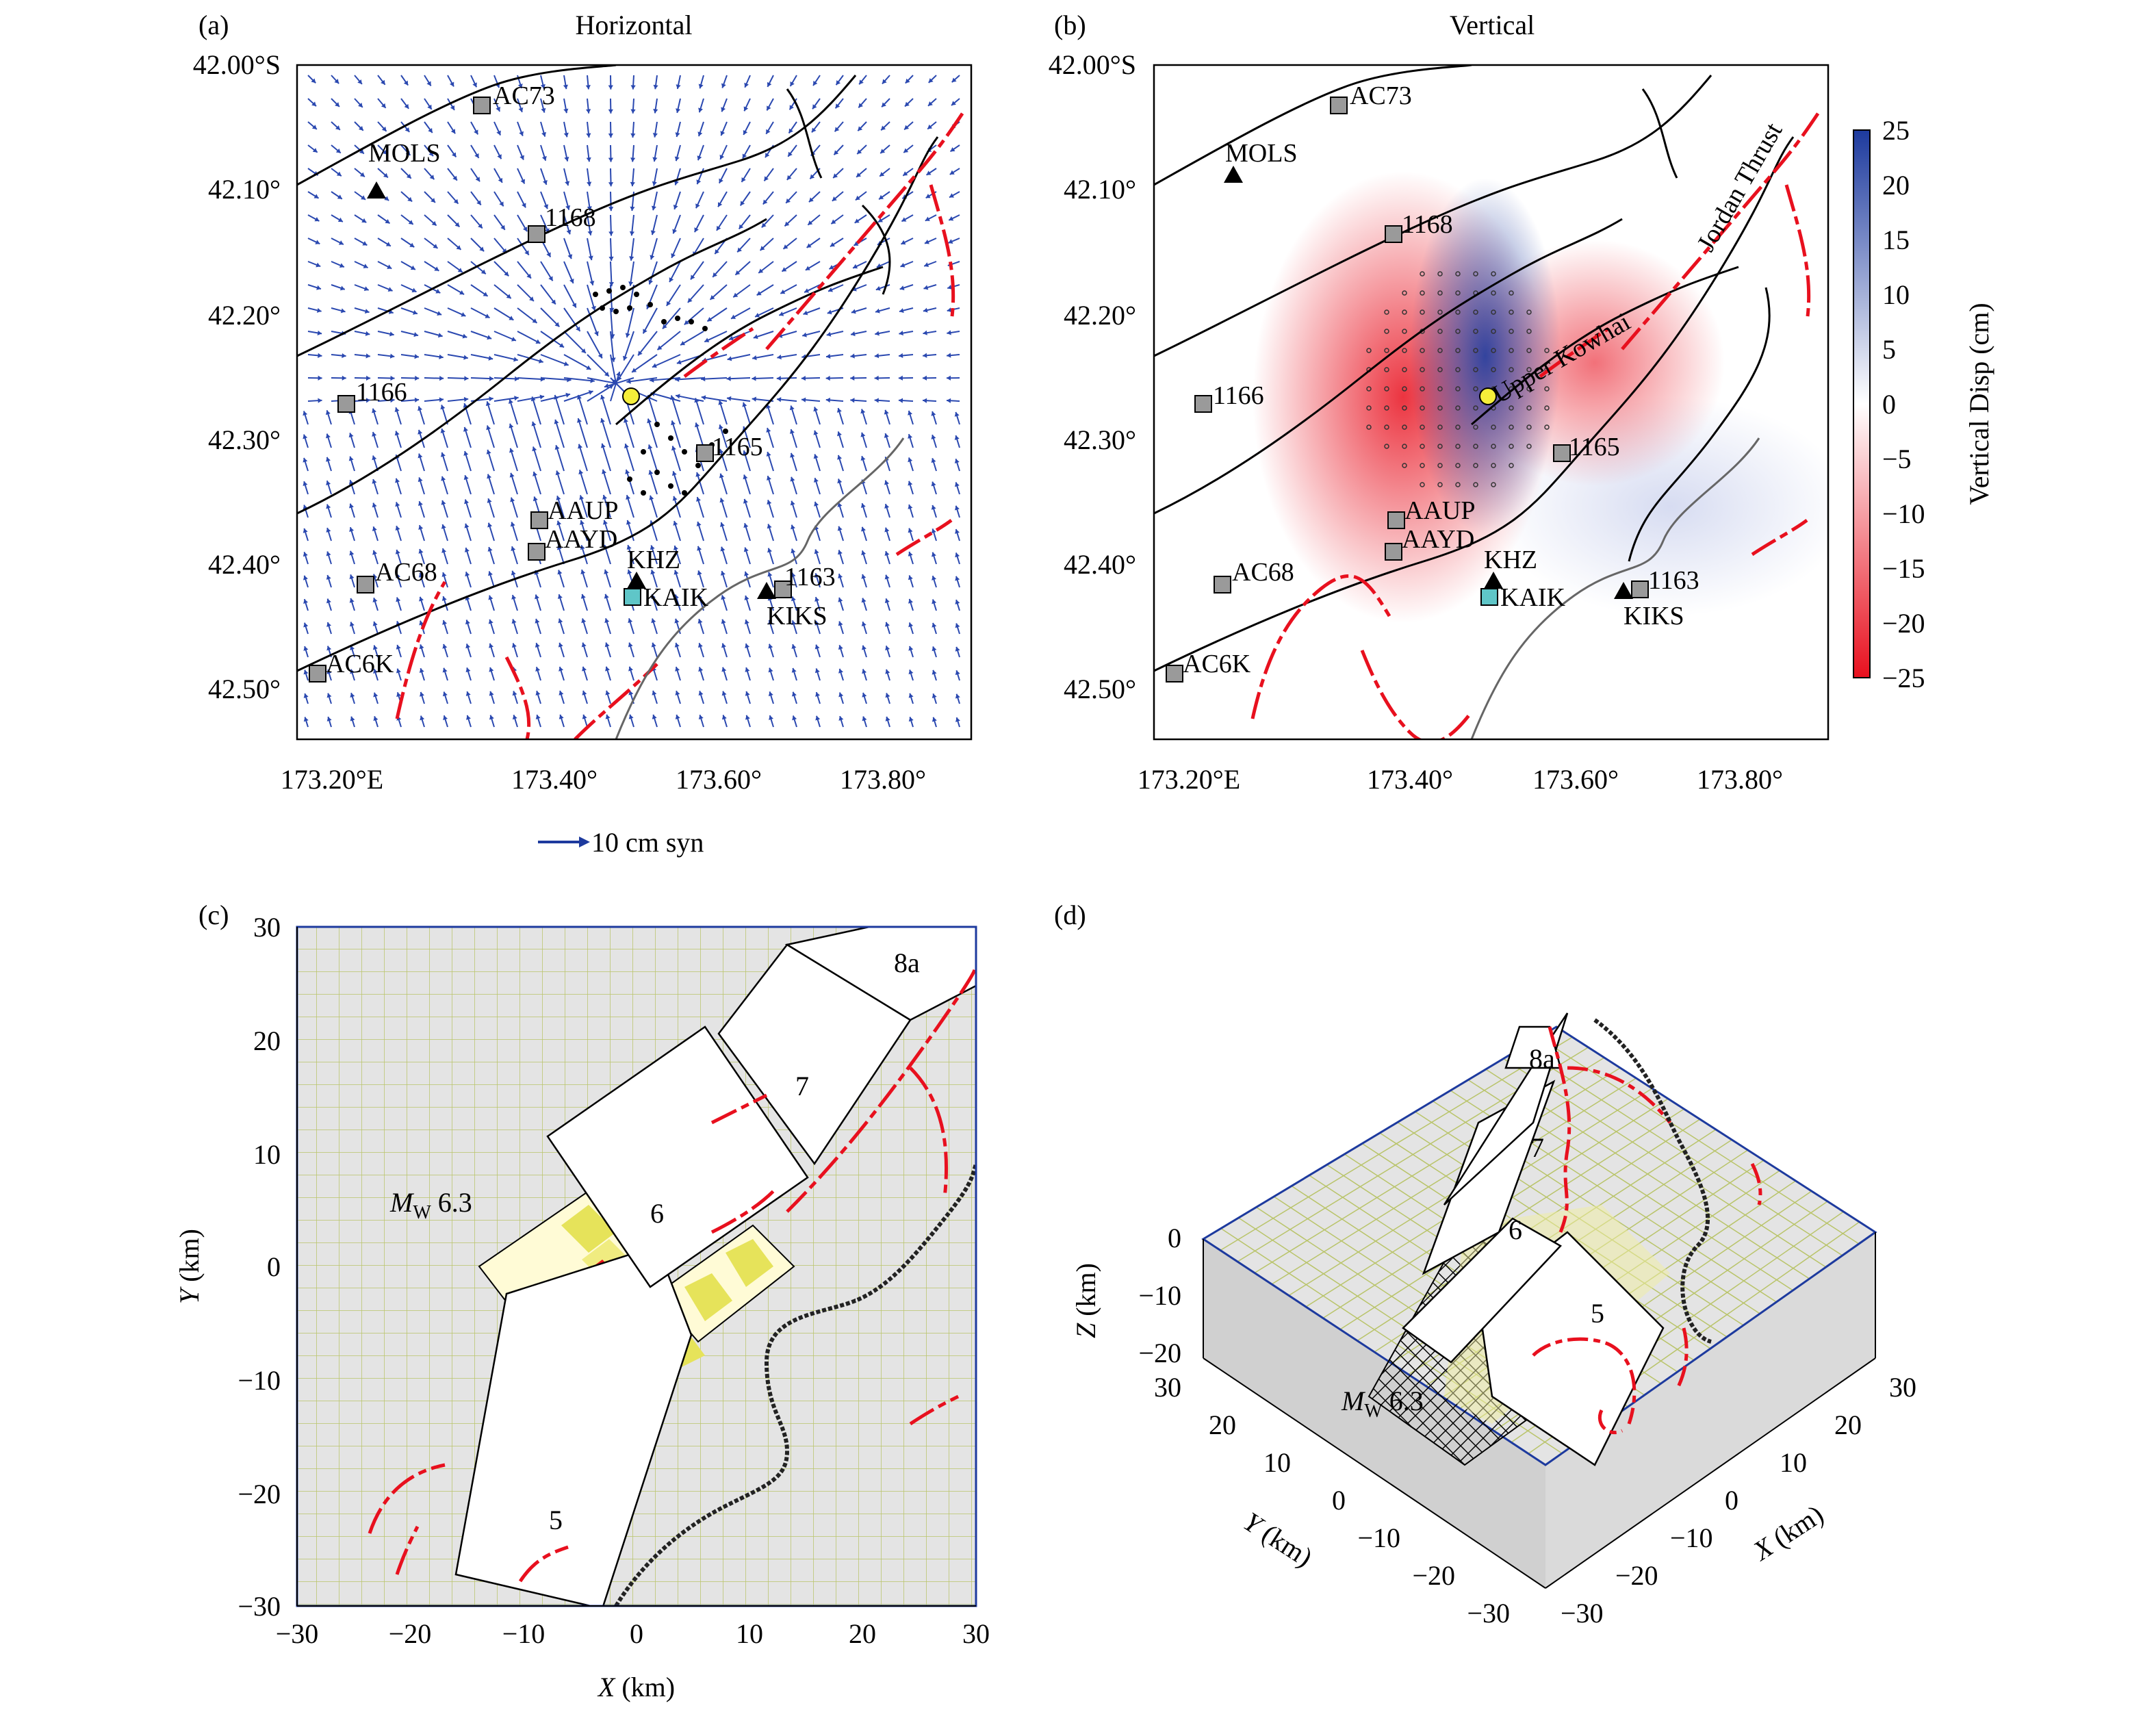 The image size is (2156, 1710). Describe the element at coordinates (880, 974) in the screenshot. I see `segment-8a` at that location.